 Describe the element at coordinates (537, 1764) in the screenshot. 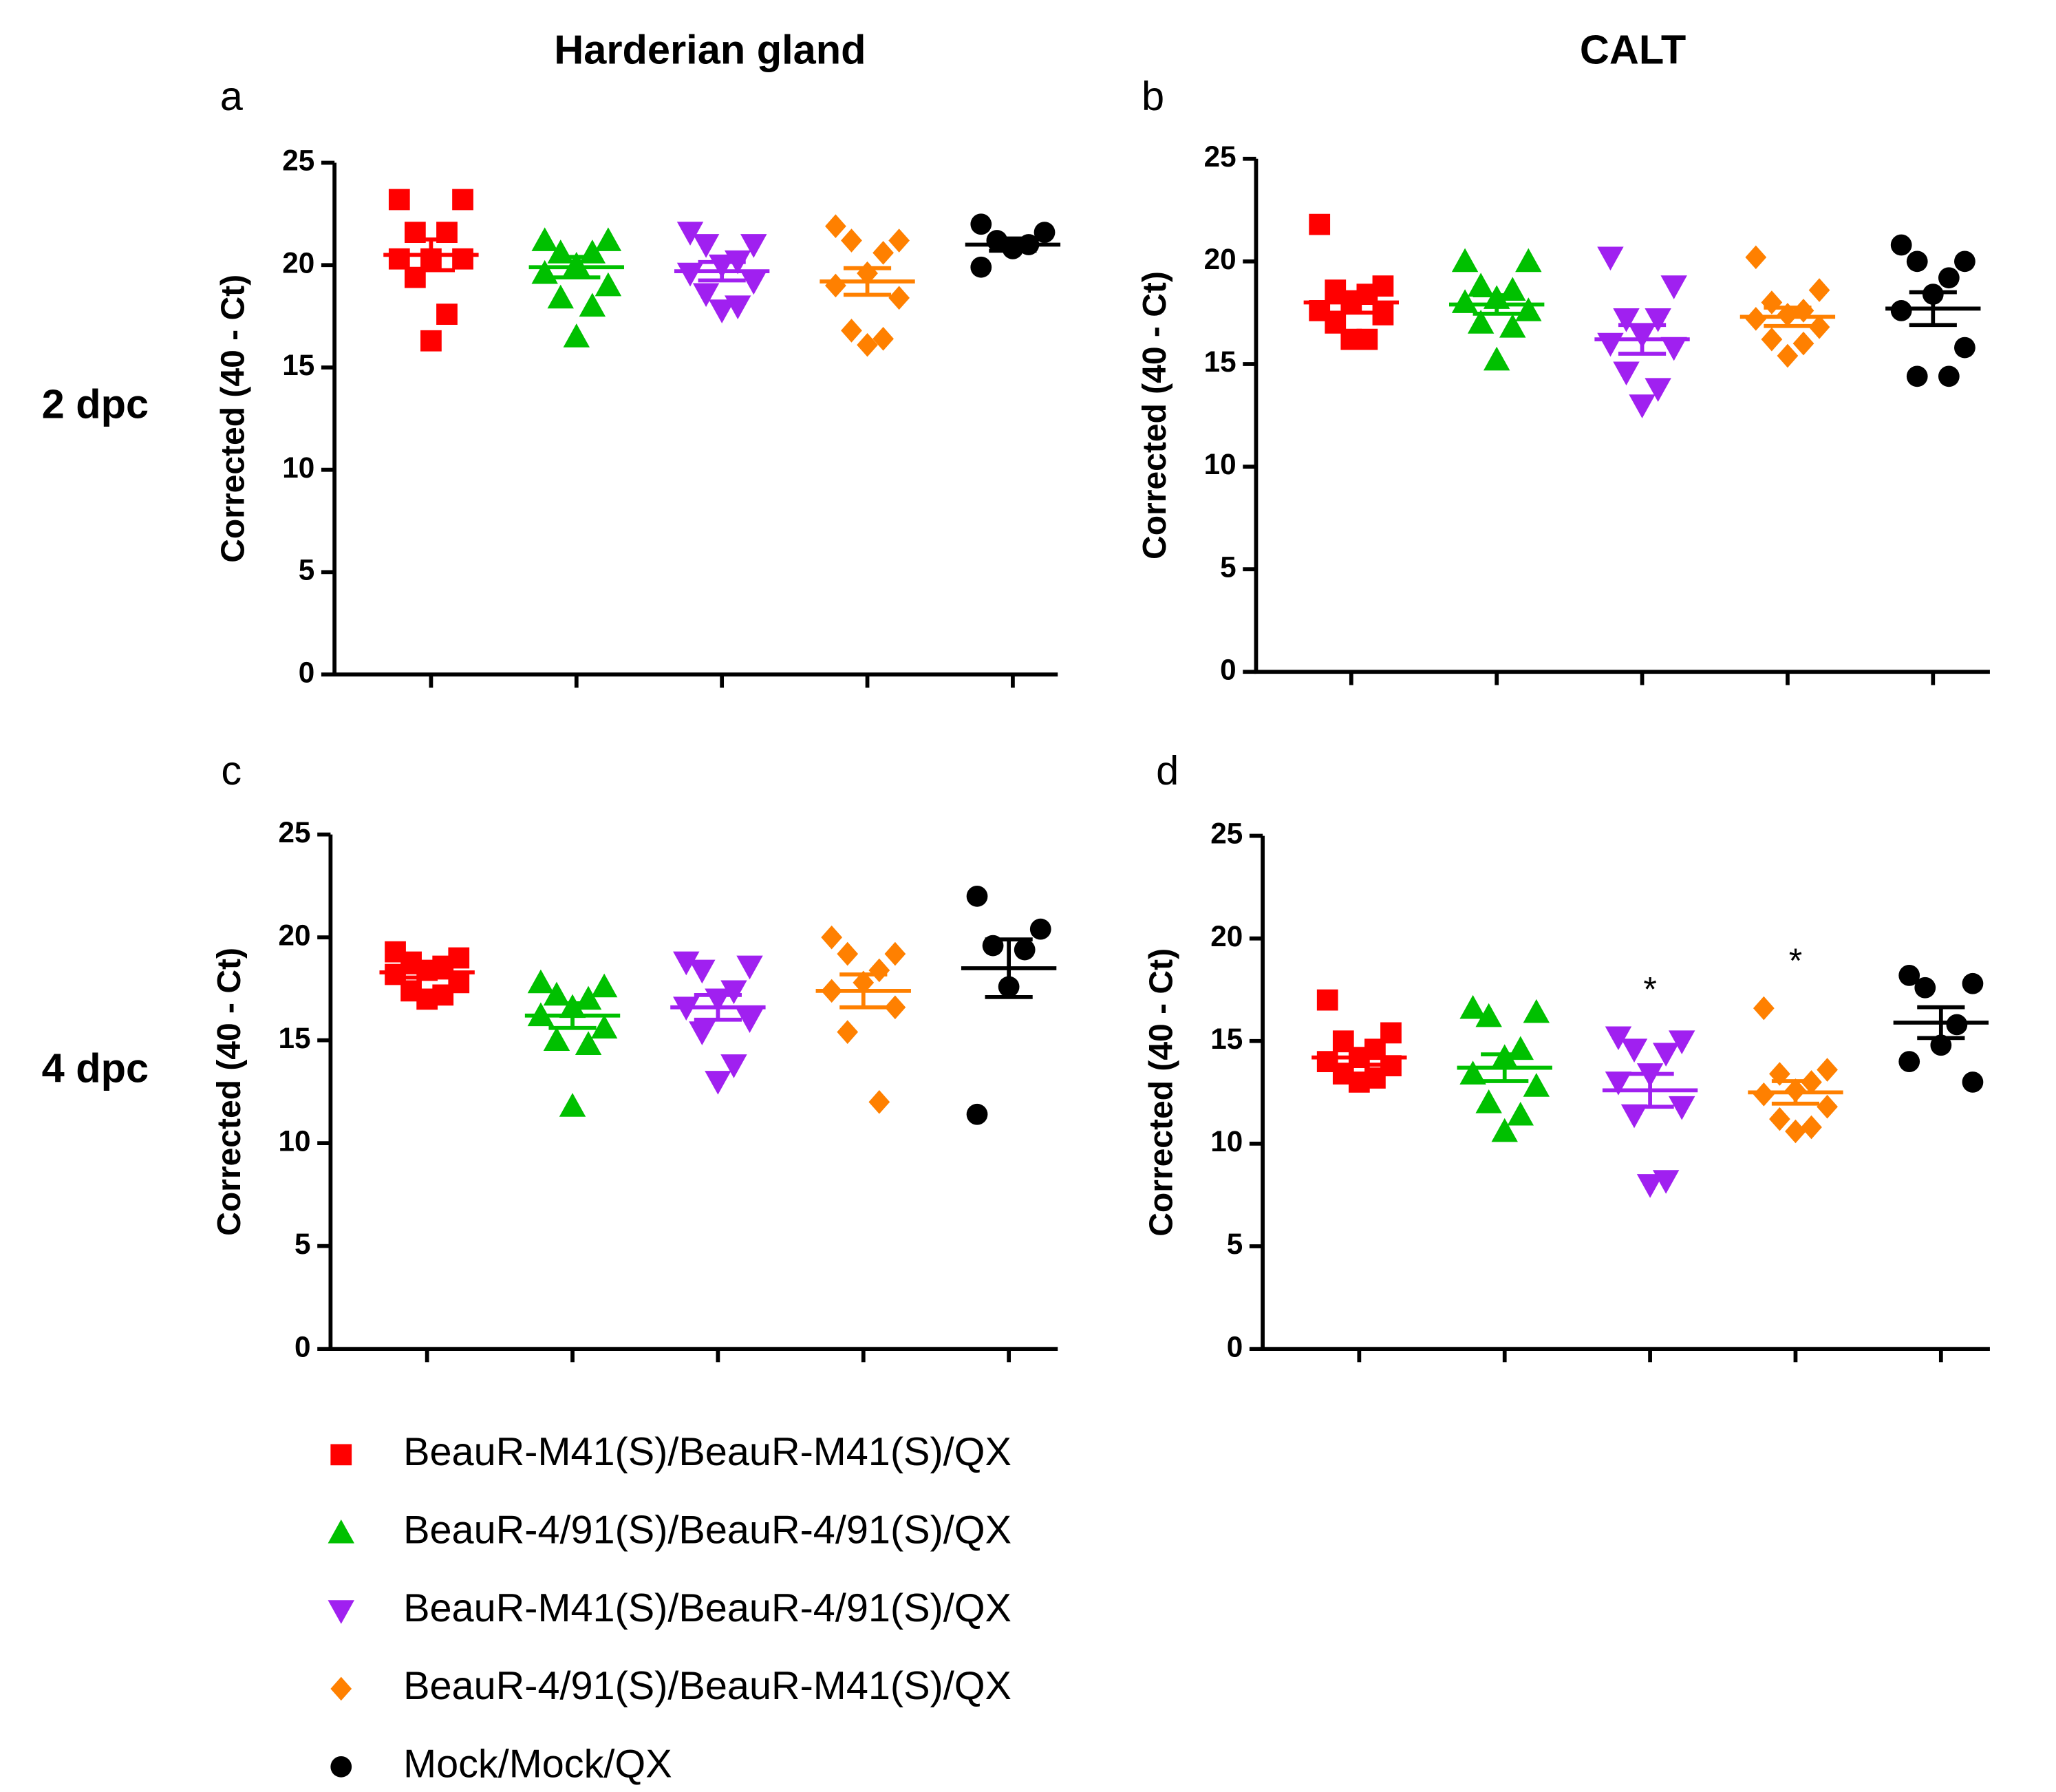

I see `legend-label: Mock/Mock/QX` at that location.